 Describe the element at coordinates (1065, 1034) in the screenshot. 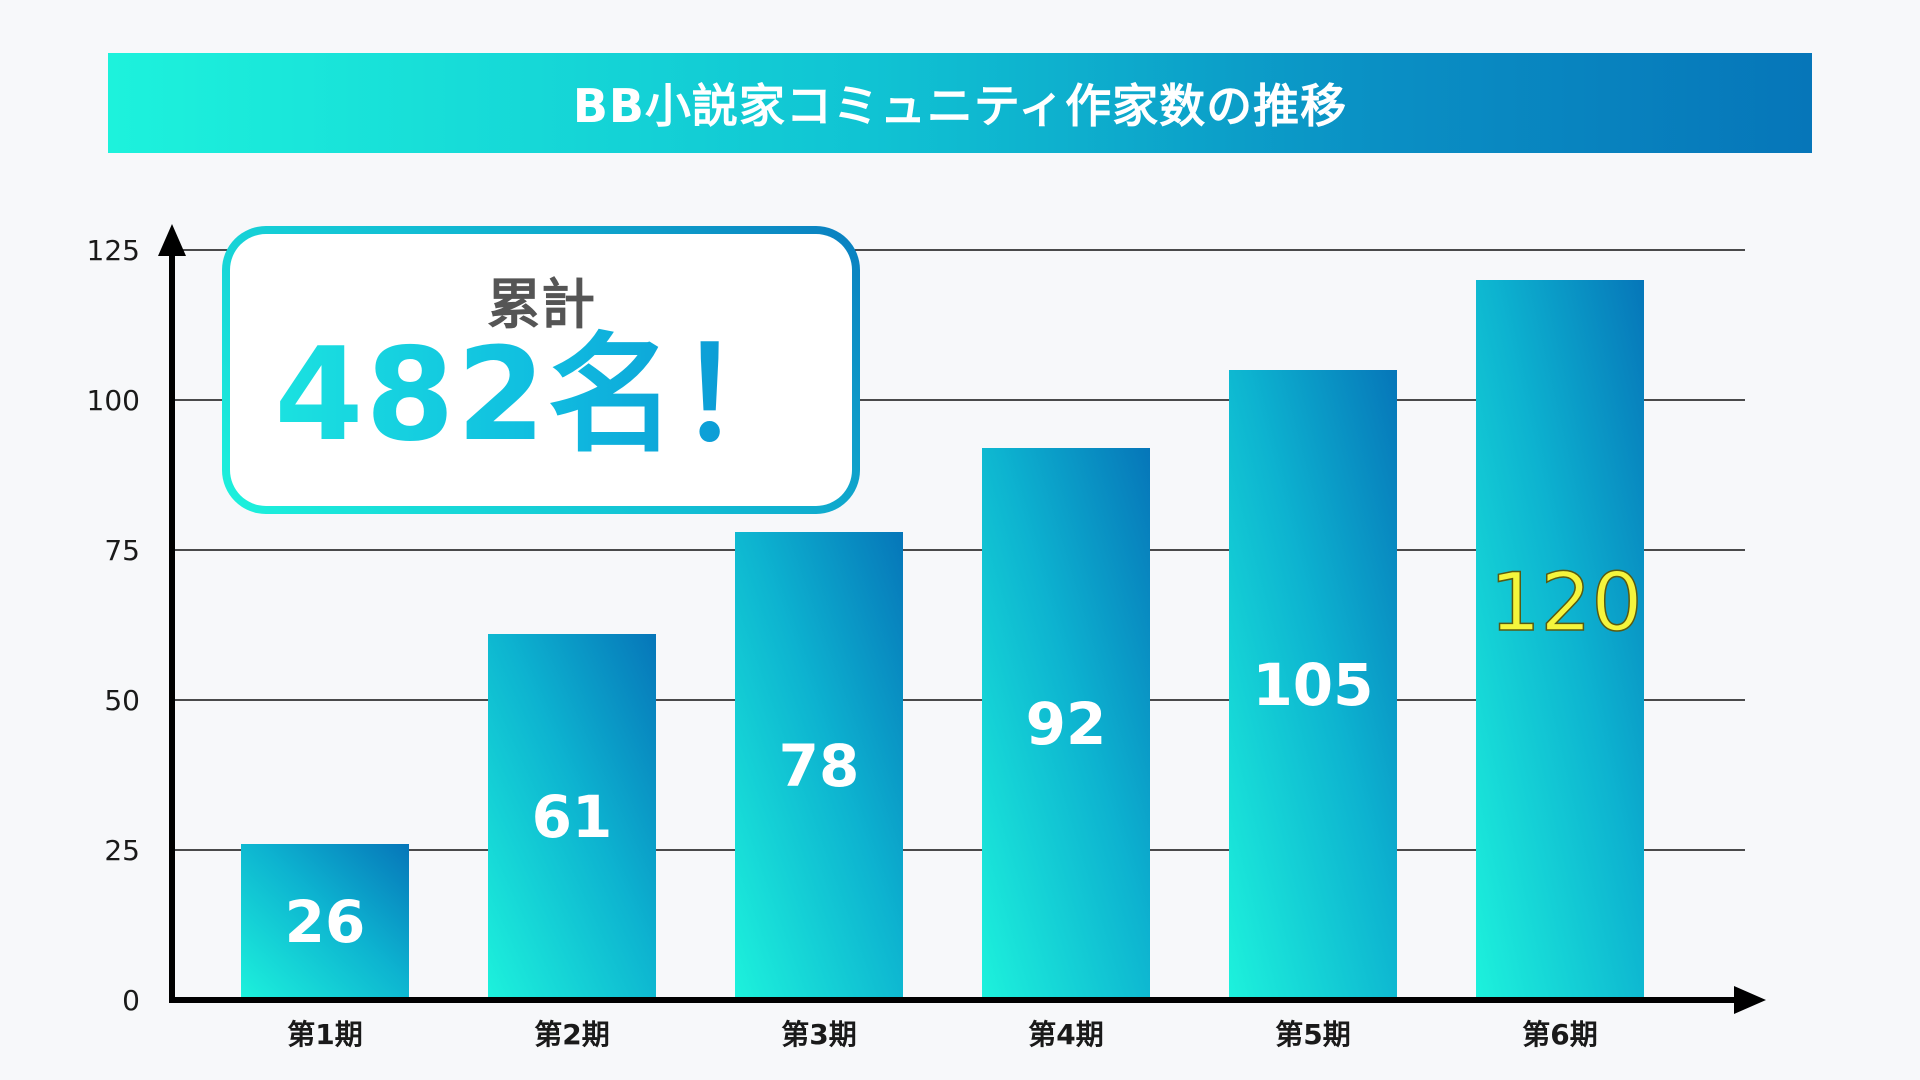

I see `x-tick-label: 第4期` at that location.